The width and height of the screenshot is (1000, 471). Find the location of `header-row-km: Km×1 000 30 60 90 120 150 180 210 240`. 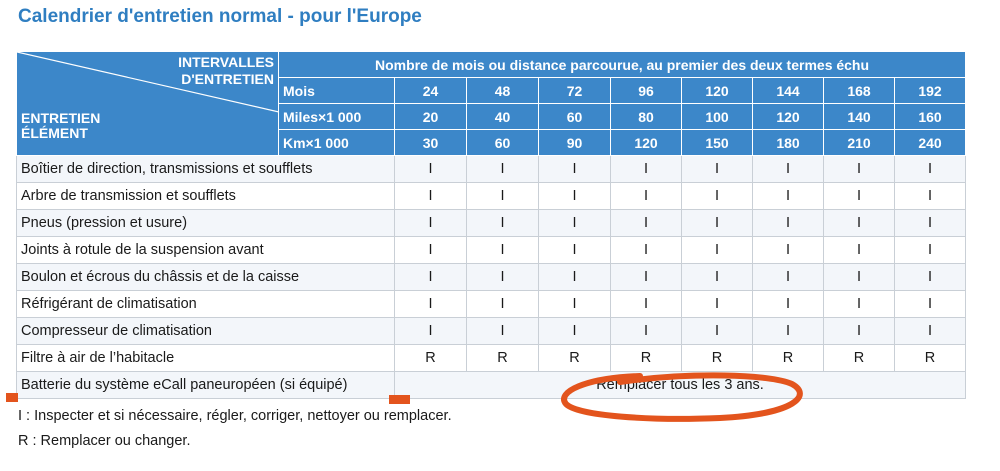

header-row-km: Km×1 000 30 60 90 120 150 180 210 240 is located at coordinates (492, 142).